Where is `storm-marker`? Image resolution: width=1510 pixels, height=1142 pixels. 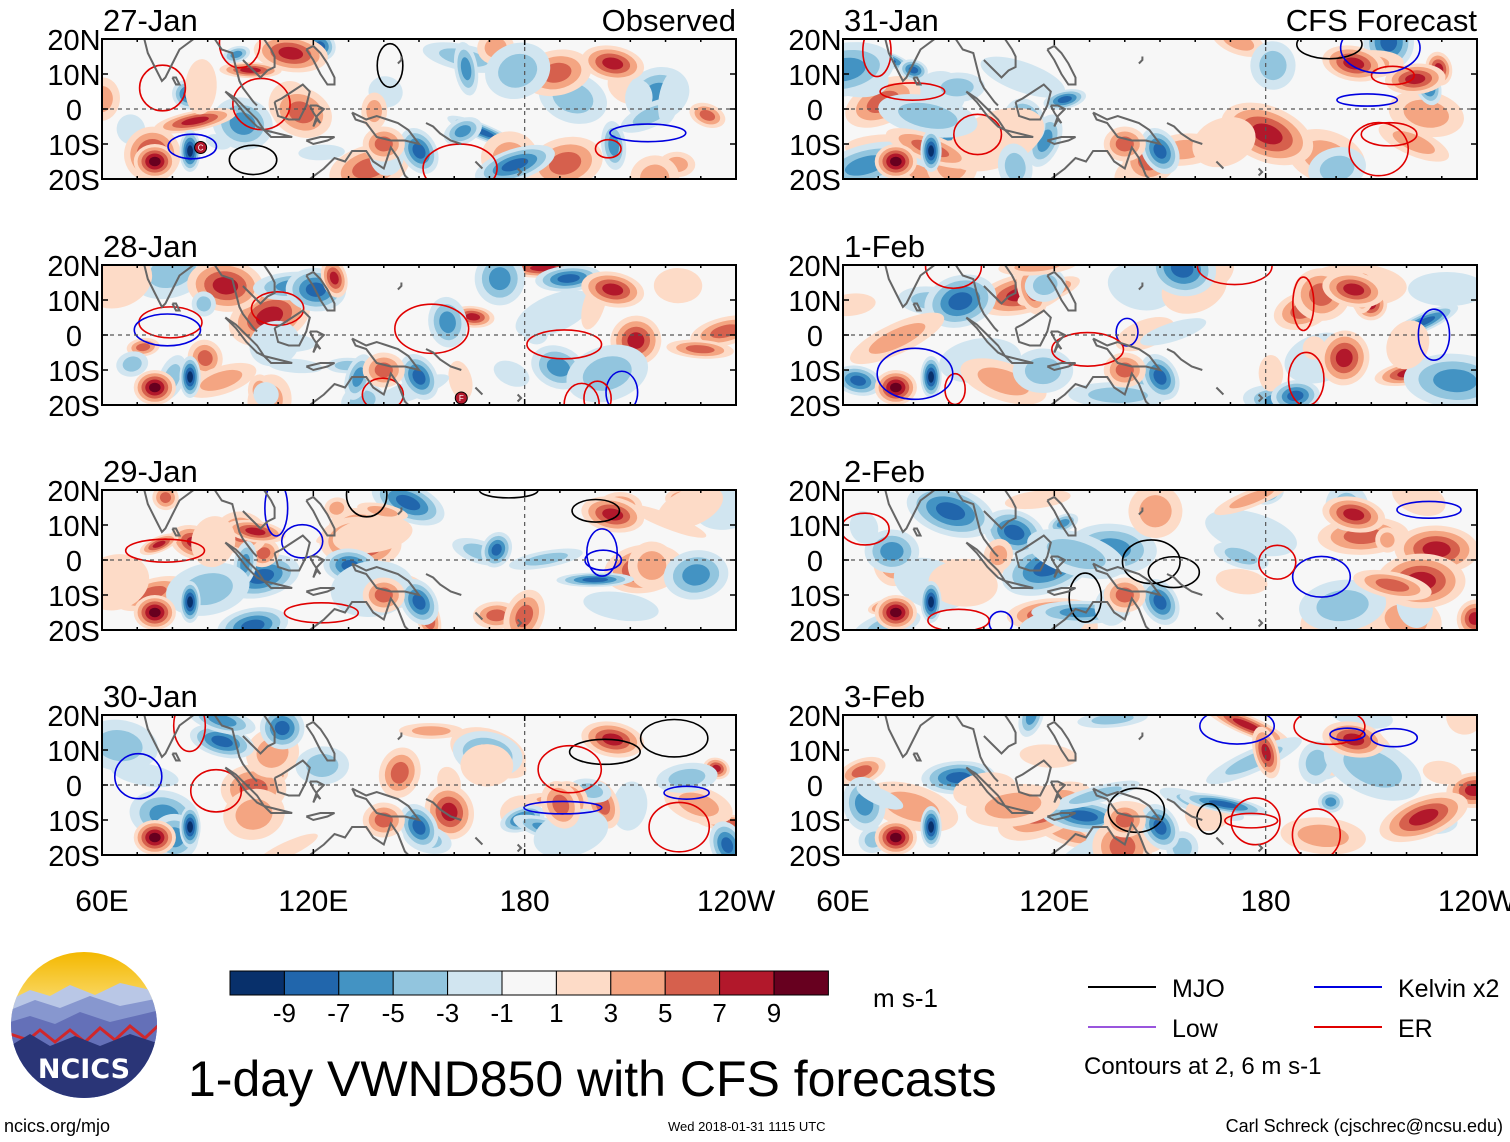 storm-marker is located at coordinates (201, 147).